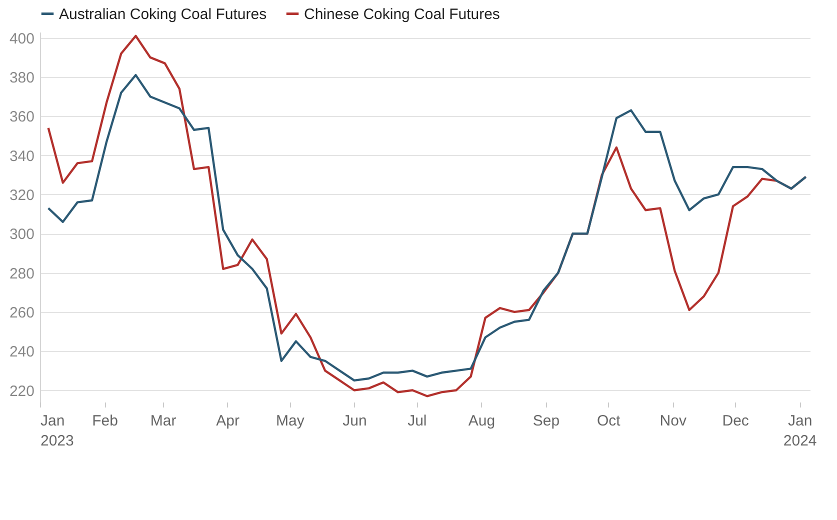 The image size is (837, 520). Describe the element at coordinates (228, 421) in the screenshot. I see `x-tick-label: Apr` at that location.